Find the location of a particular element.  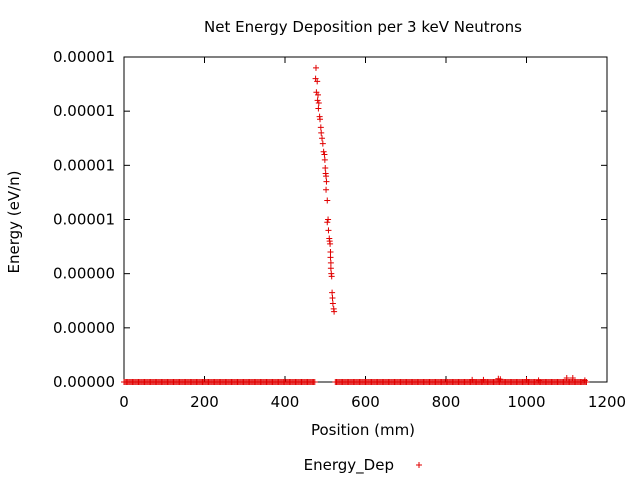

x-tick-label: 400 is located at coordinates (285, 402).